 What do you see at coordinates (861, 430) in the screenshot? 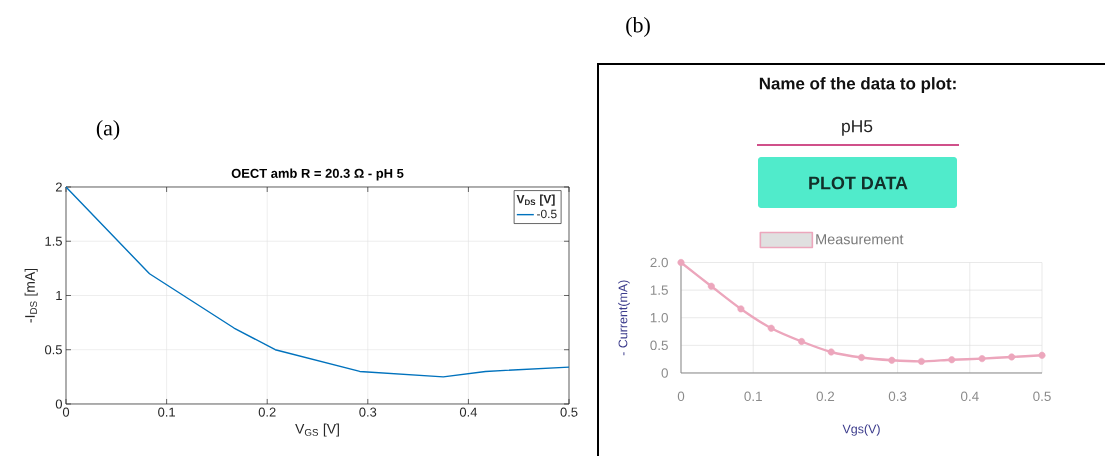
I see `x-axis-title: Vgs(V)` at bounding box center [861, 430].